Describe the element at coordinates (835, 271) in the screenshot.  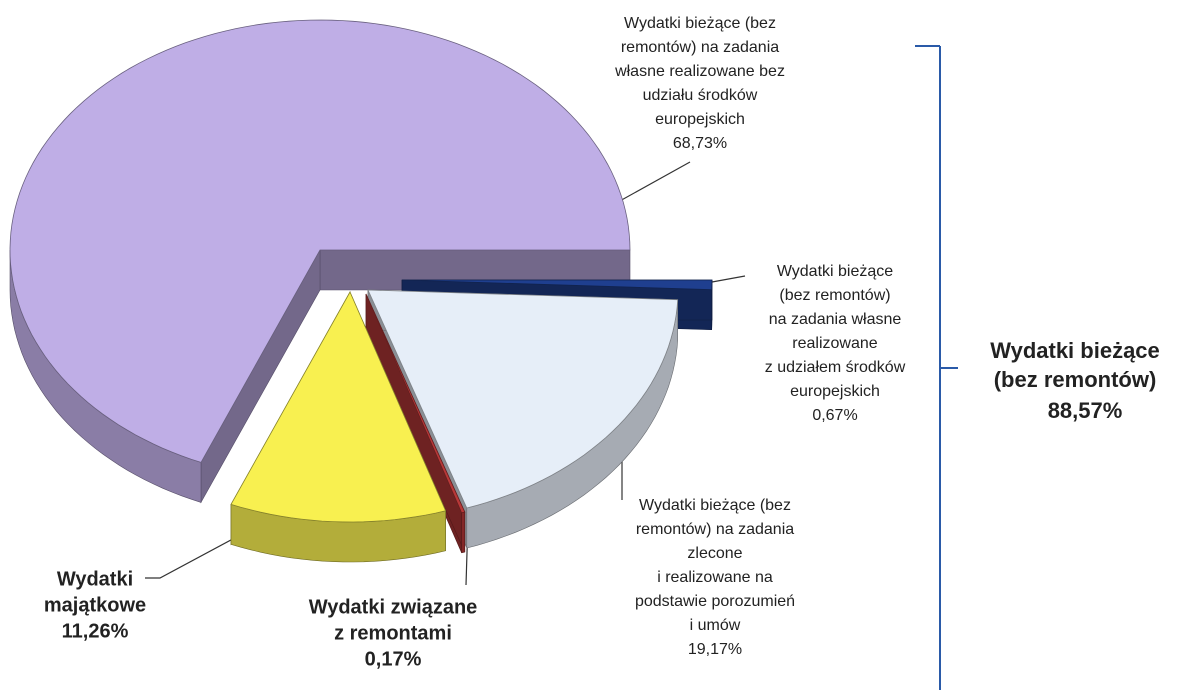
I see `slice-label: Wydatki bieżące` at that location.